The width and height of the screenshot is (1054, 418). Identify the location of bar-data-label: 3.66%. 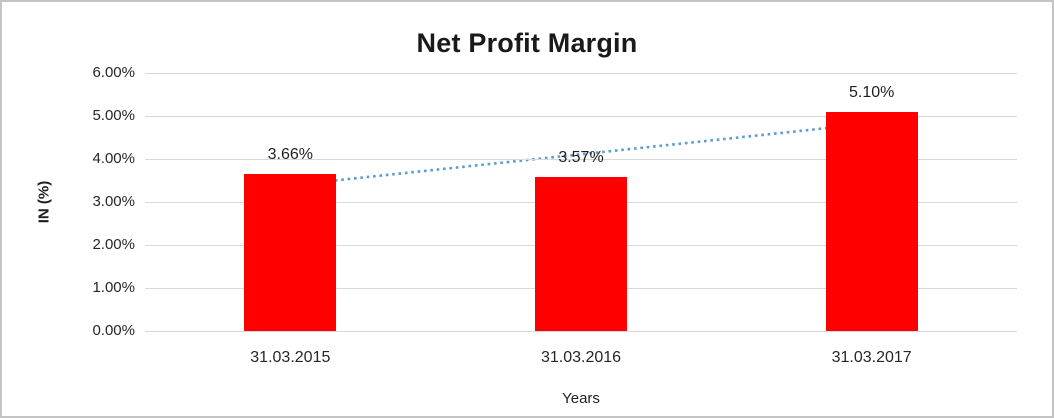
(290, 154).